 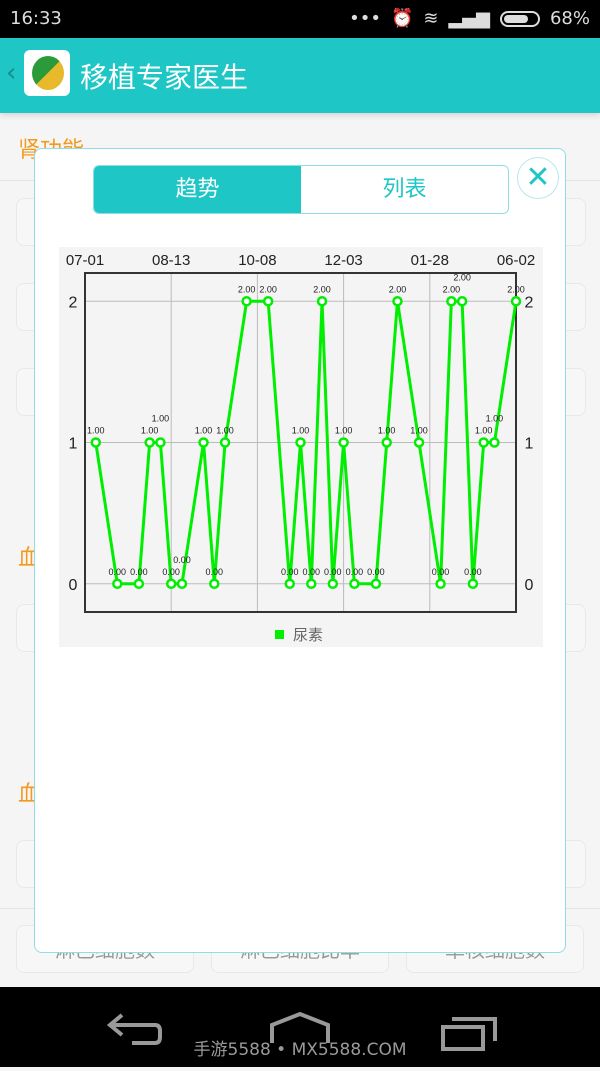 I want to click on watermark: 手游5588 • MX5588.COM, so click(x=300, y=1050).